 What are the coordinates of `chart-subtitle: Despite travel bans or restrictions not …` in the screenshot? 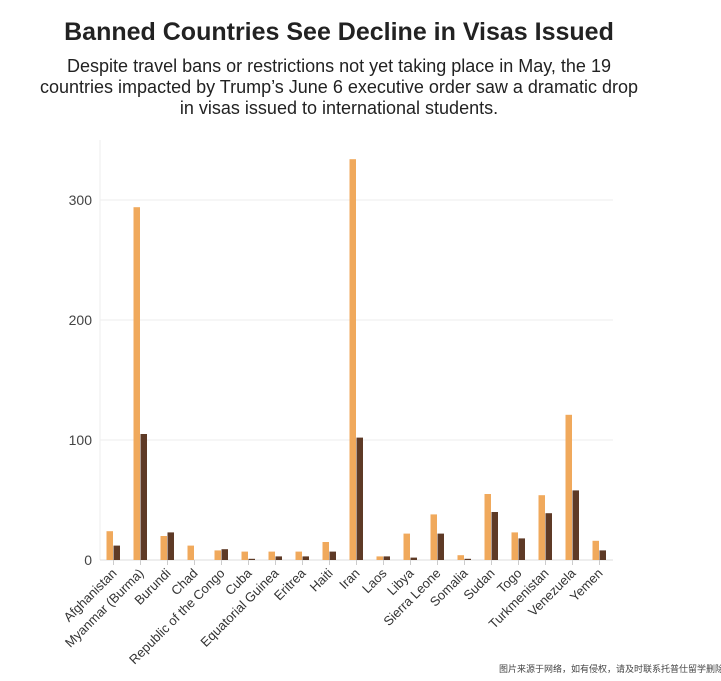 It's located at (339, 87).